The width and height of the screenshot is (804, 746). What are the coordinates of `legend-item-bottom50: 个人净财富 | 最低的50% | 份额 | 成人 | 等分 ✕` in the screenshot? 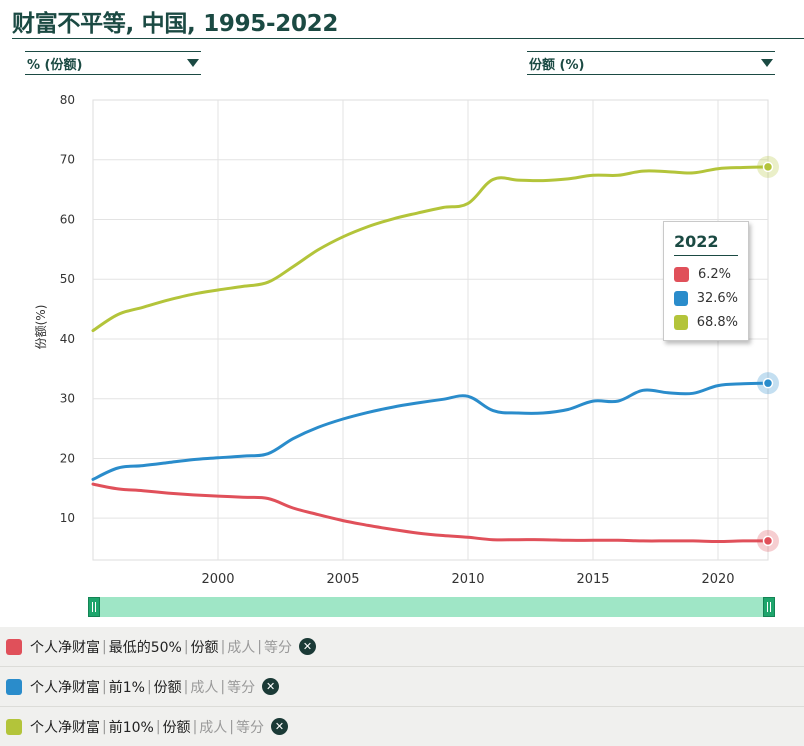 It's located at (402, 647).